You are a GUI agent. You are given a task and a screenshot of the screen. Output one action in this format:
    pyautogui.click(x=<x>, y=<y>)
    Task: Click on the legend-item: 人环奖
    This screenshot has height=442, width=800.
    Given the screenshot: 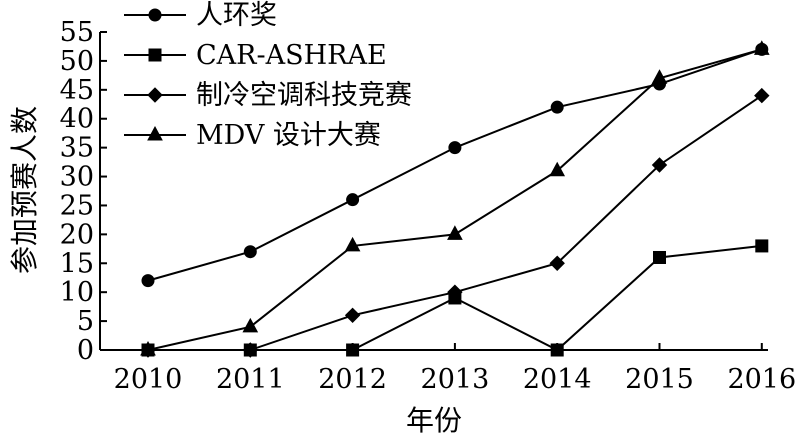 What is the action you would take?
    pyautogui.click(x=200, y=15)
    